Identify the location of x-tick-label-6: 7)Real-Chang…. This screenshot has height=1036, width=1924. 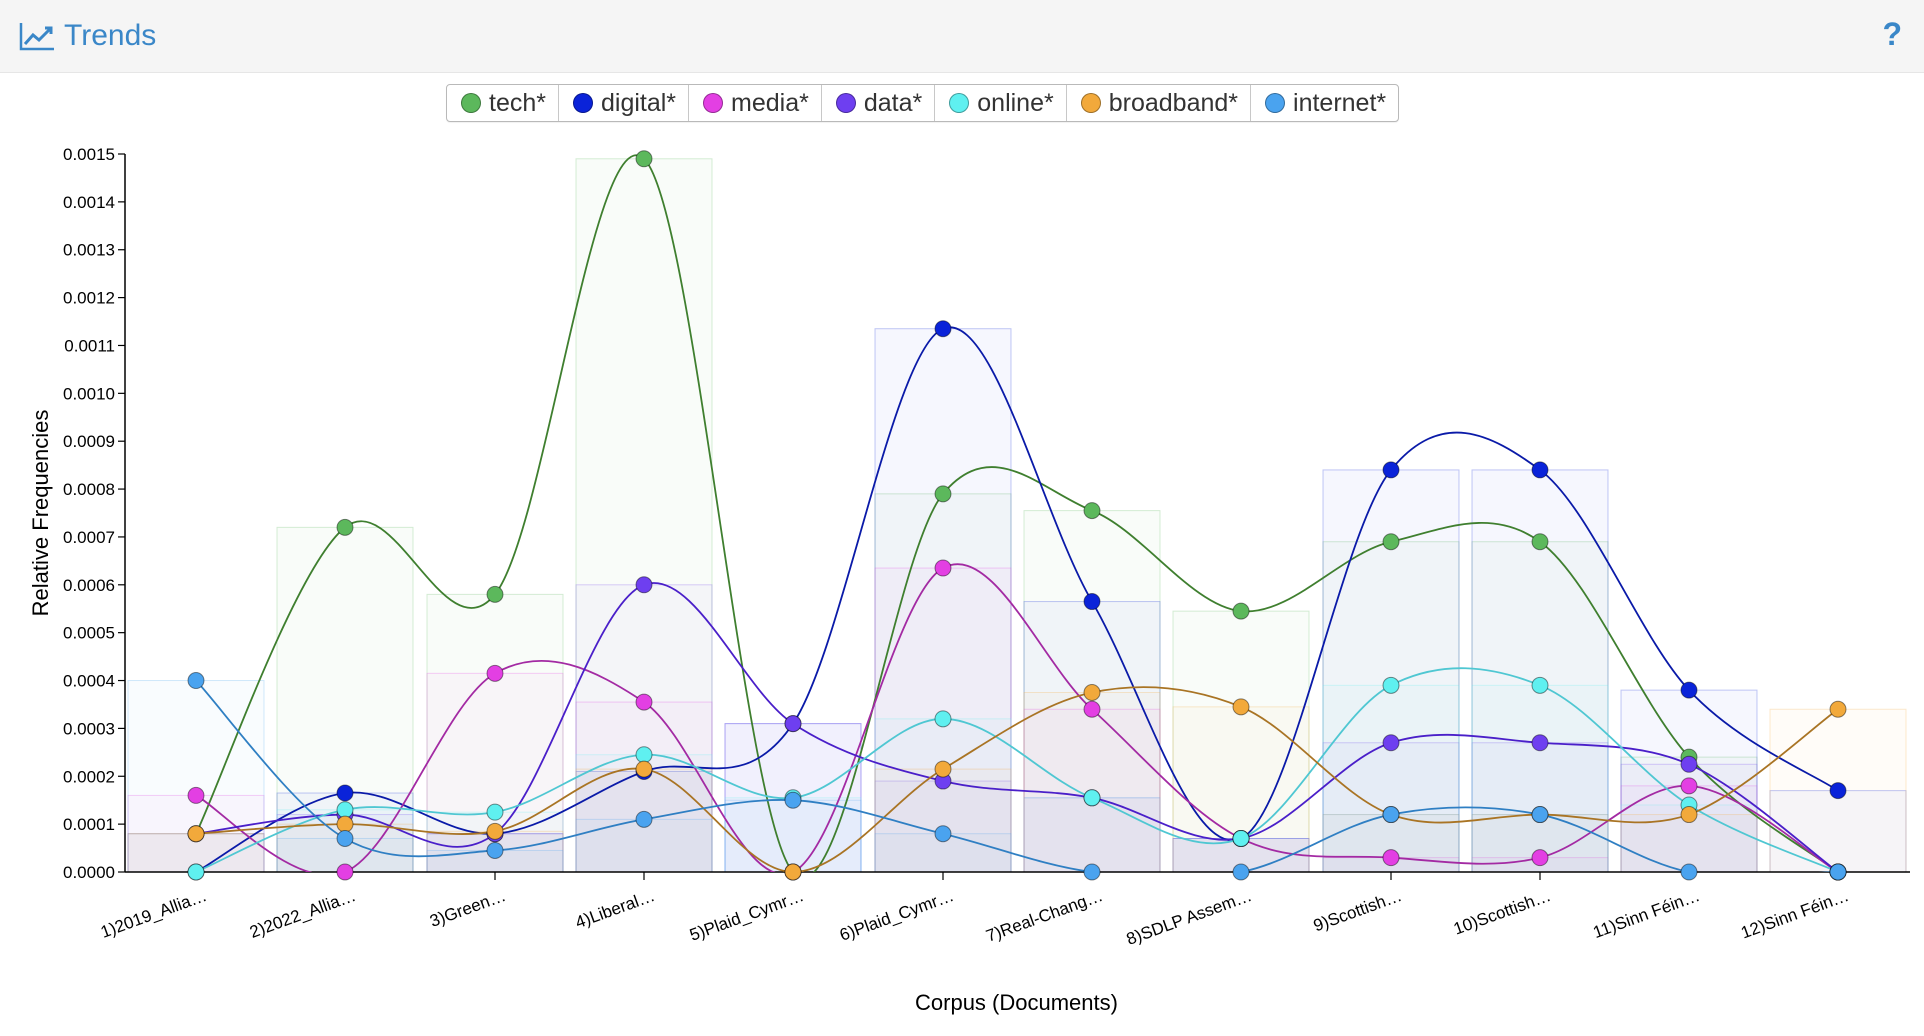
(1044, 916).